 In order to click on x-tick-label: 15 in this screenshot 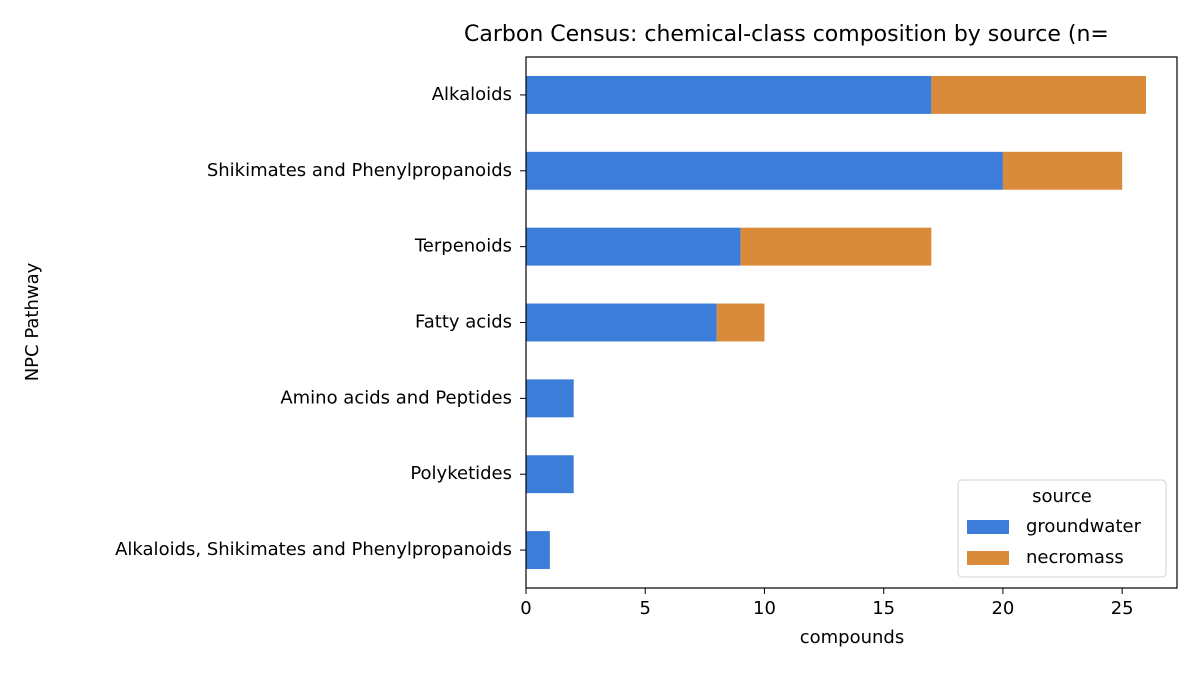, I will do `click(883, 608)`.